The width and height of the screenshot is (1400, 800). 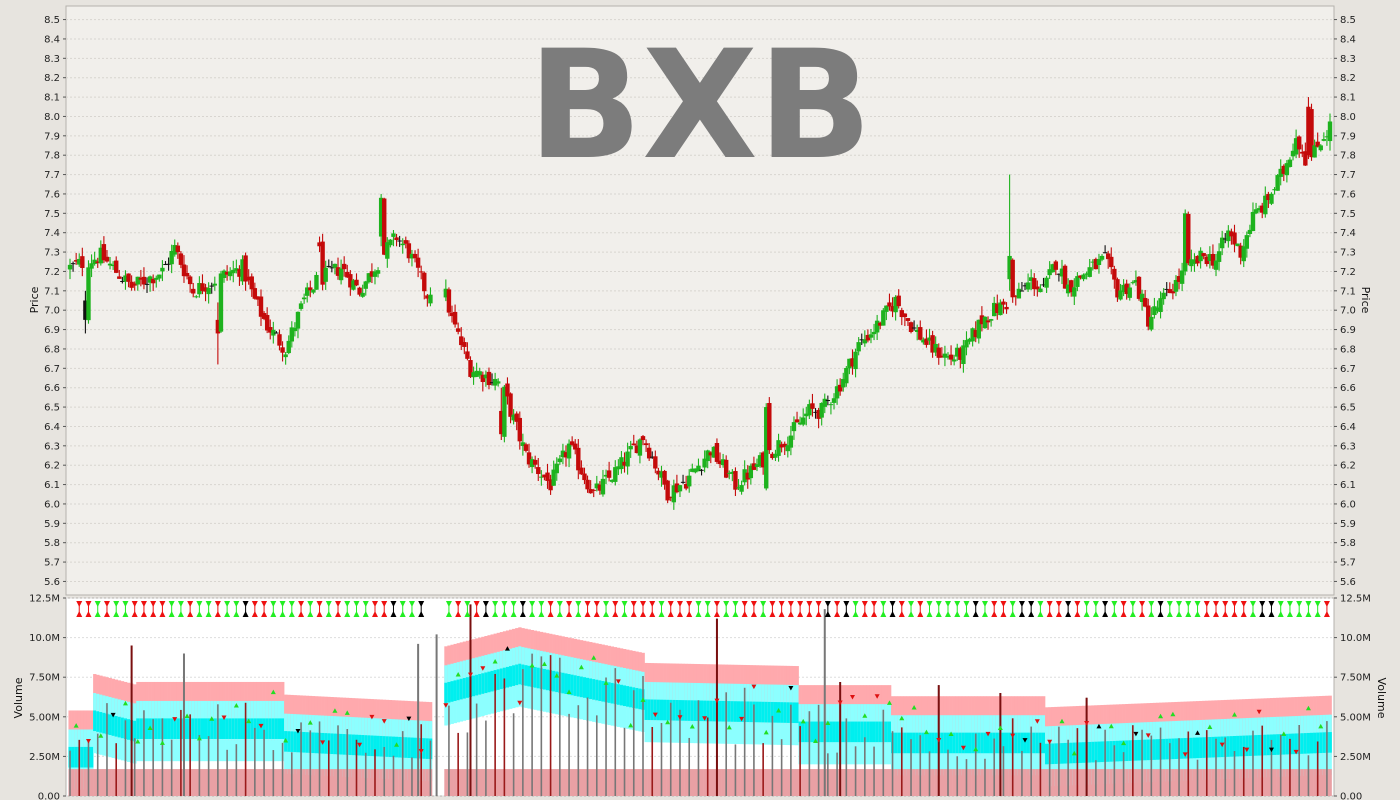 I want to click on volume-axis-title-right: Volume, so click(x=1381, y=698).